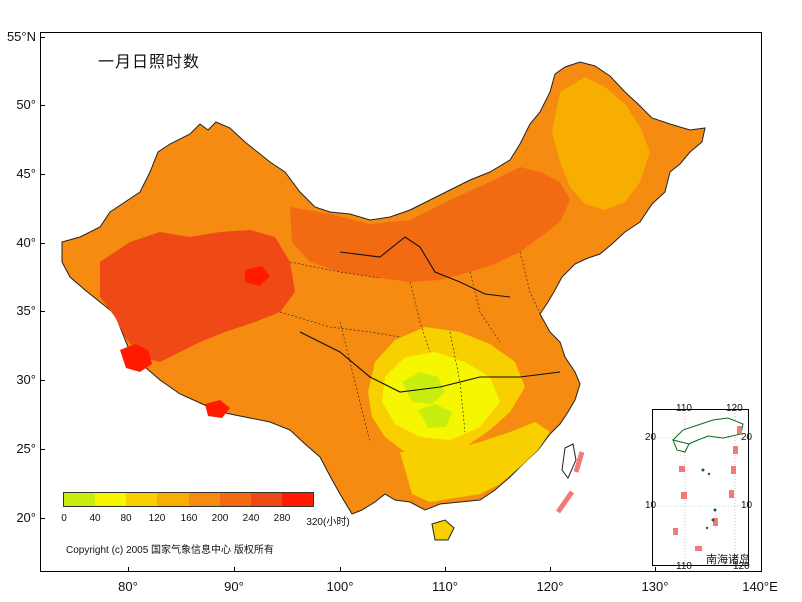 This screenshot has width=802, height=602. Describe the element at coordinates (64, 518) in the screenshot. I see `legend-label: 0` at that location.